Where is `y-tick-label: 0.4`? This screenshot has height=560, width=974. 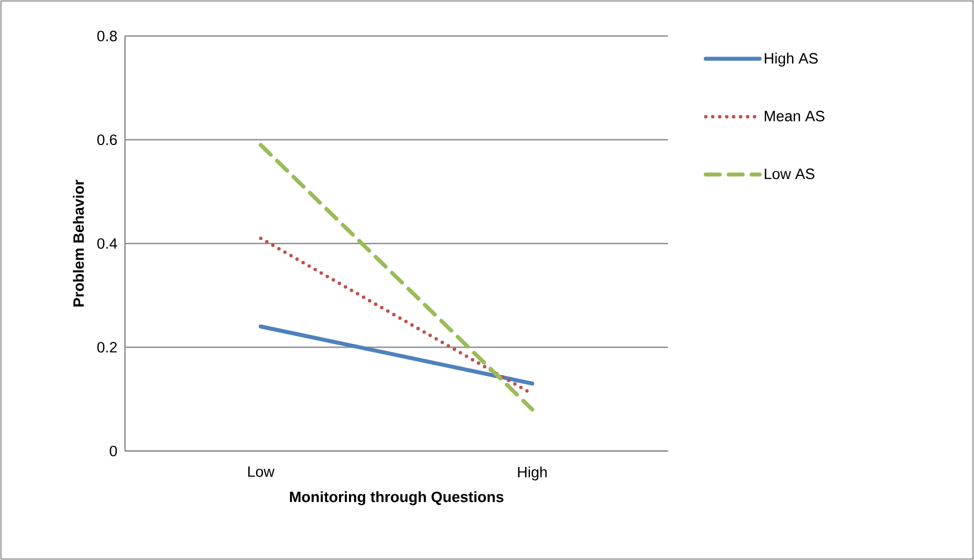 y-tick-label: 0.4 is located at coordinates (107, 243).